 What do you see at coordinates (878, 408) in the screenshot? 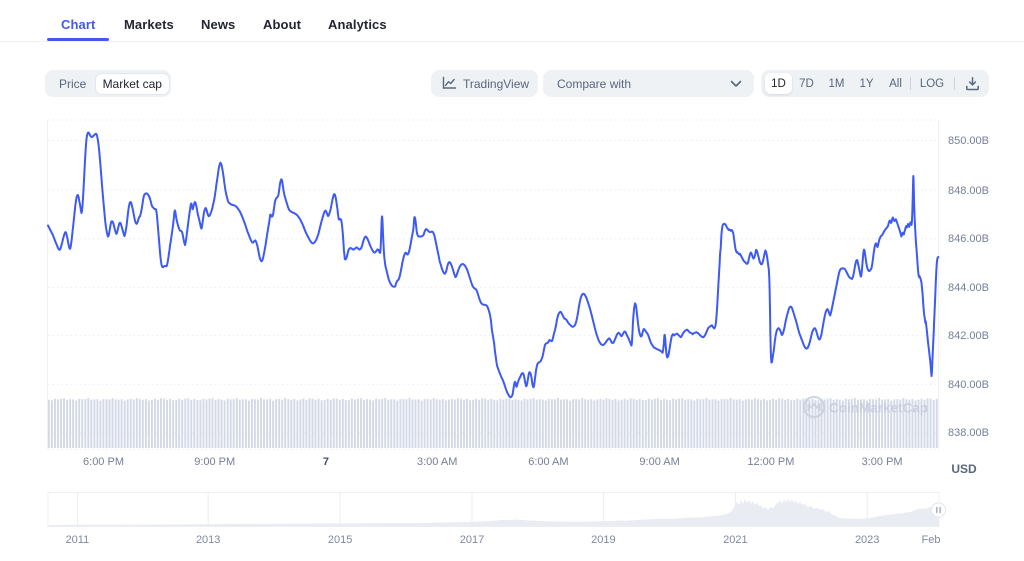
I see `svg-text: CoinMarketCap` at bounding box center [878, 408].